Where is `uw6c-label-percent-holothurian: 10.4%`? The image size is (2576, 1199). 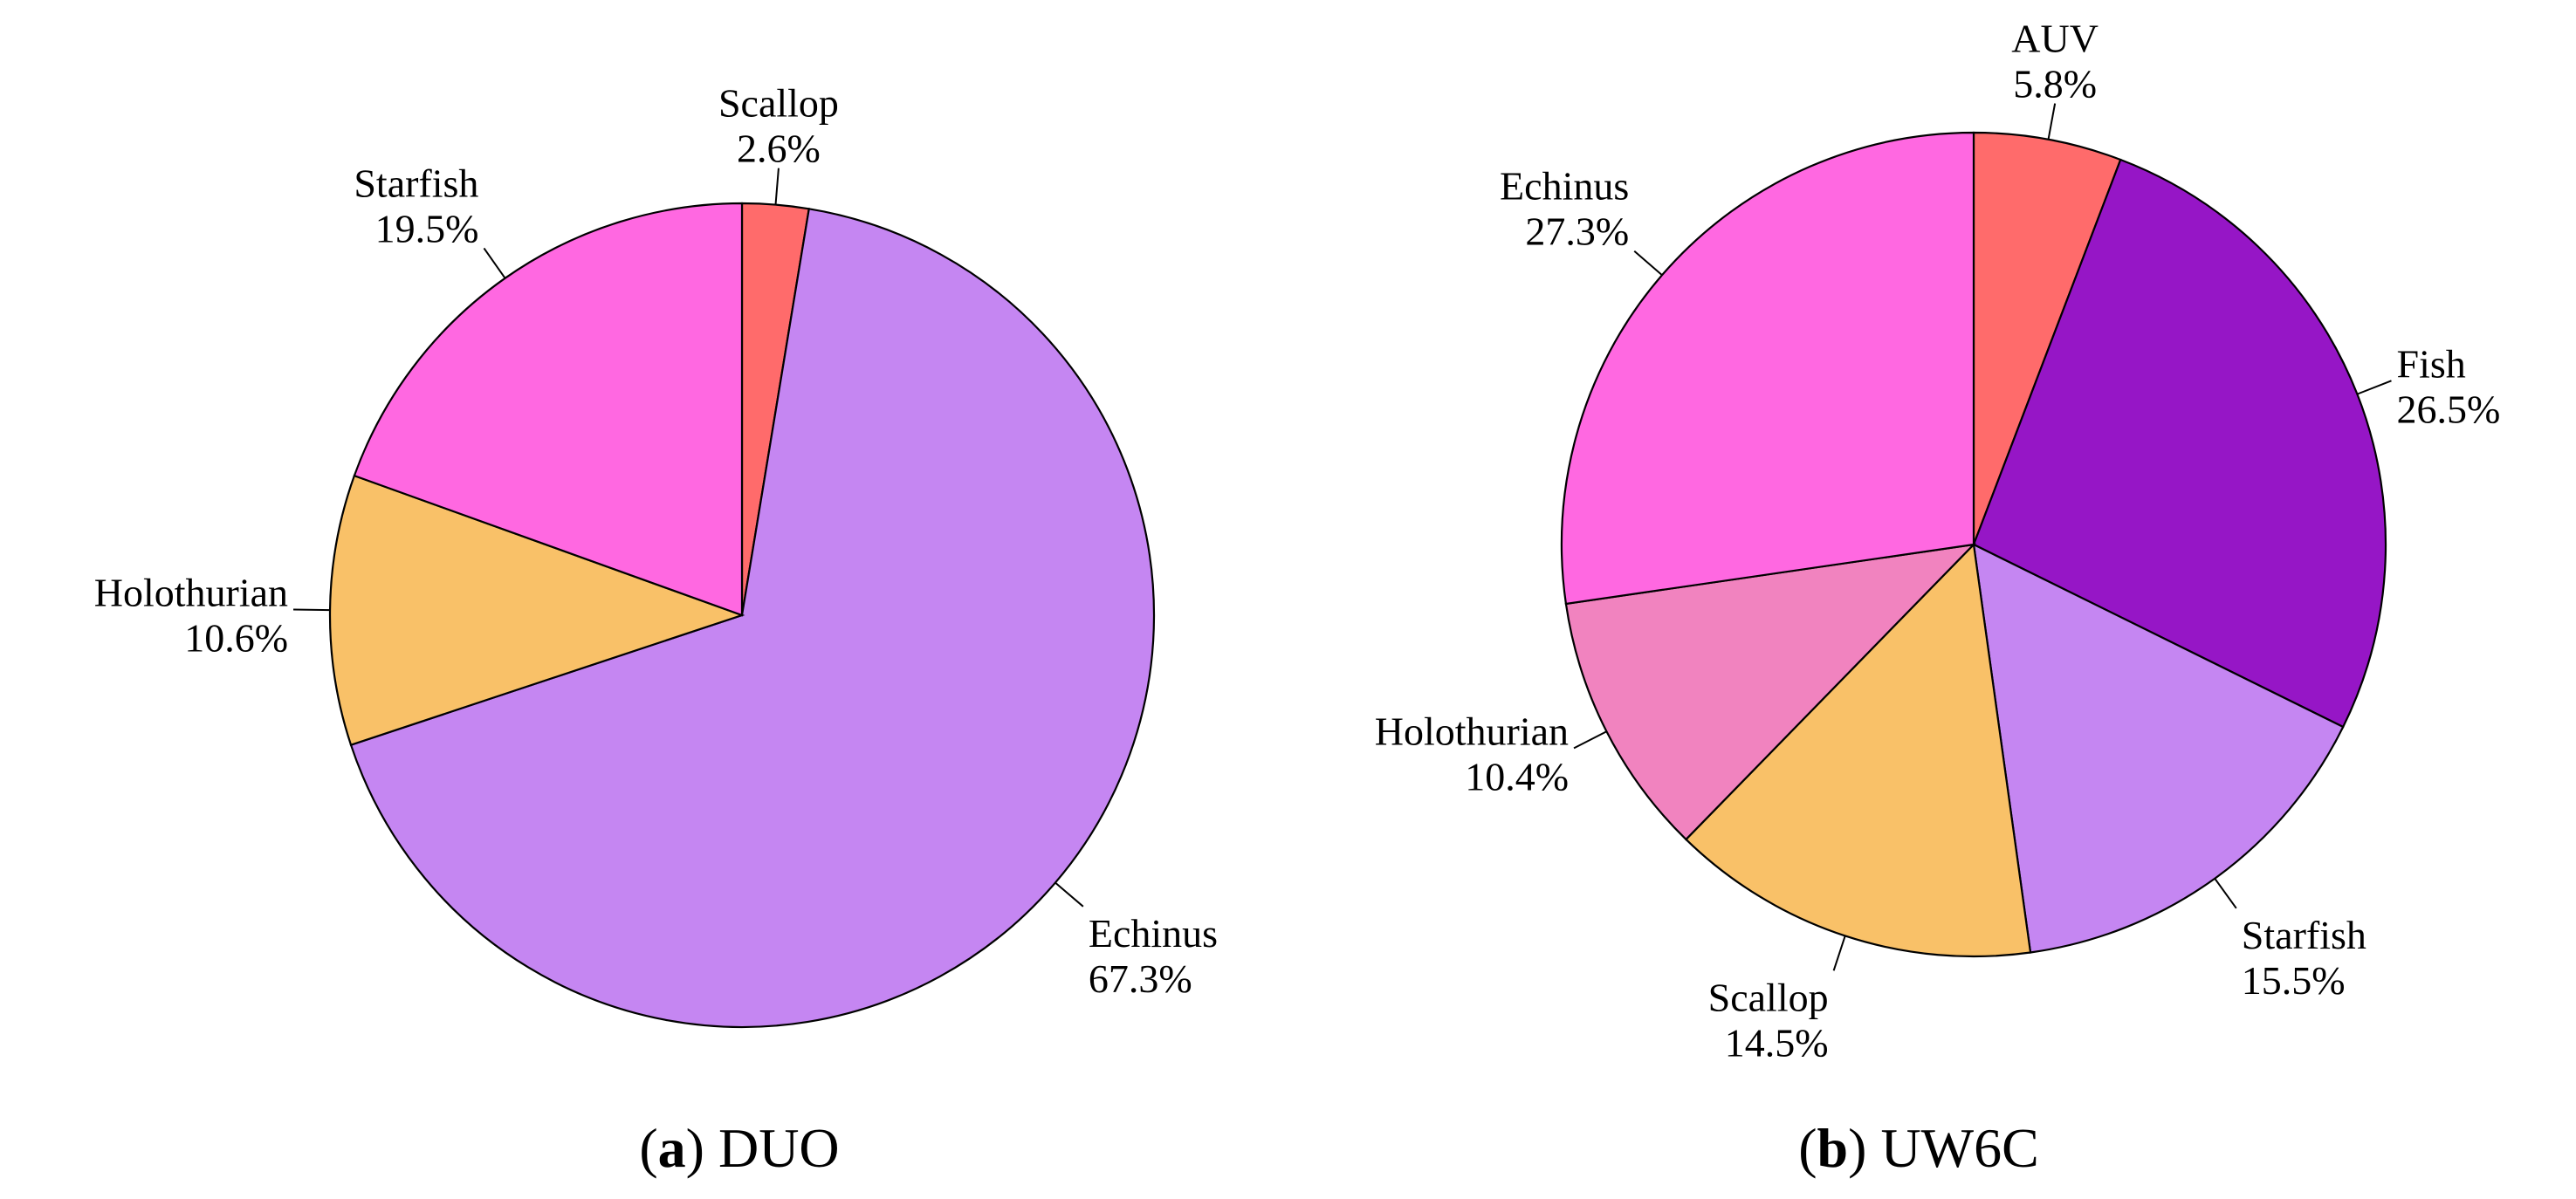
uw6c-label-percent-holothurian: 10.4% is located at coordinates (1517, 776).